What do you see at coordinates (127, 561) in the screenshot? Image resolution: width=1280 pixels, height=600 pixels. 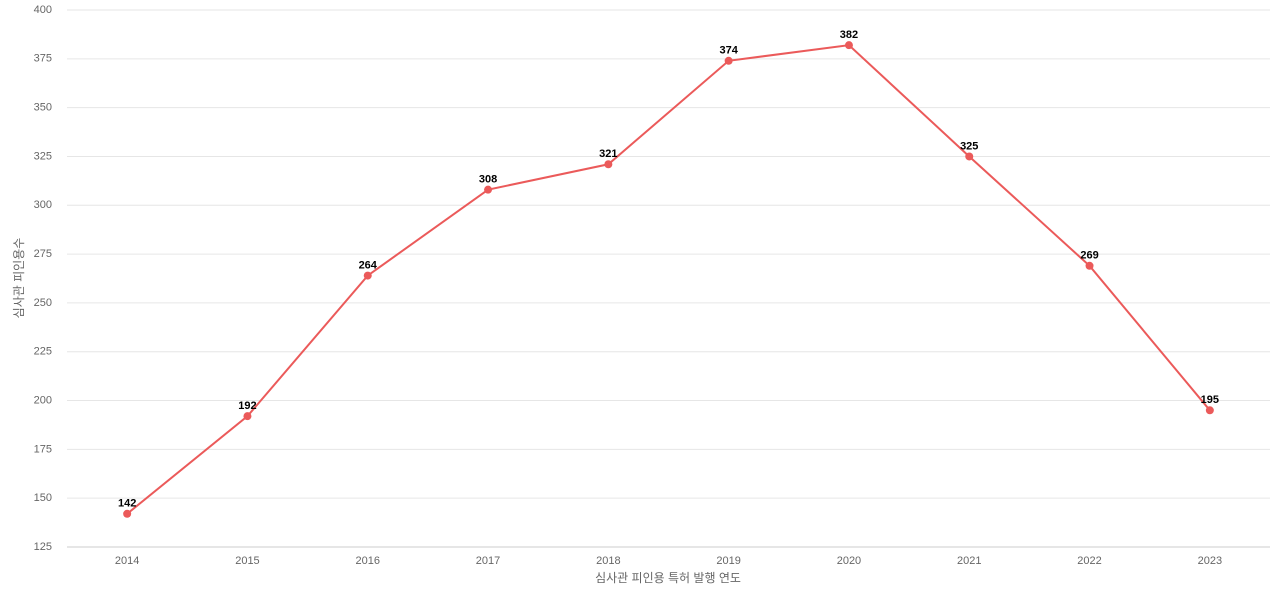 I see `x-tick-label: 2014` at bounding box center [127, 561].